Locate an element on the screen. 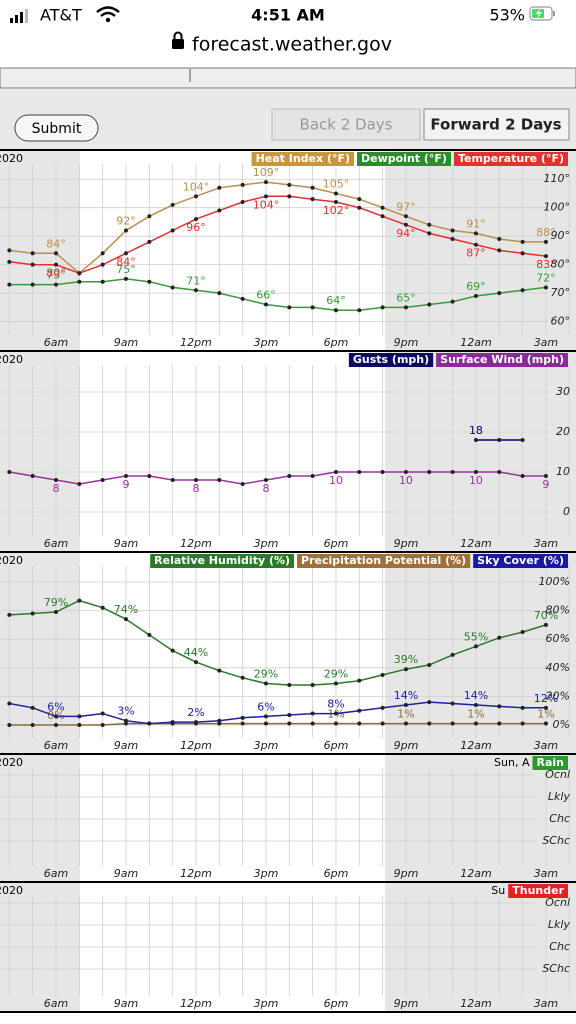 The width and height of the screenshot is (576, 1024). value-label: 91° is located at coordinates (476, 223).